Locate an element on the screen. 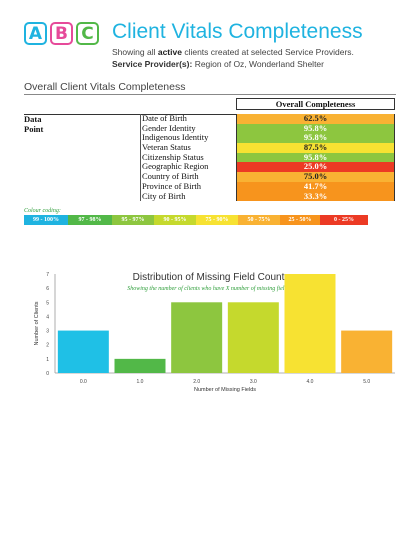  completeness-value: 33.3% is located at coordinates (315, 196).